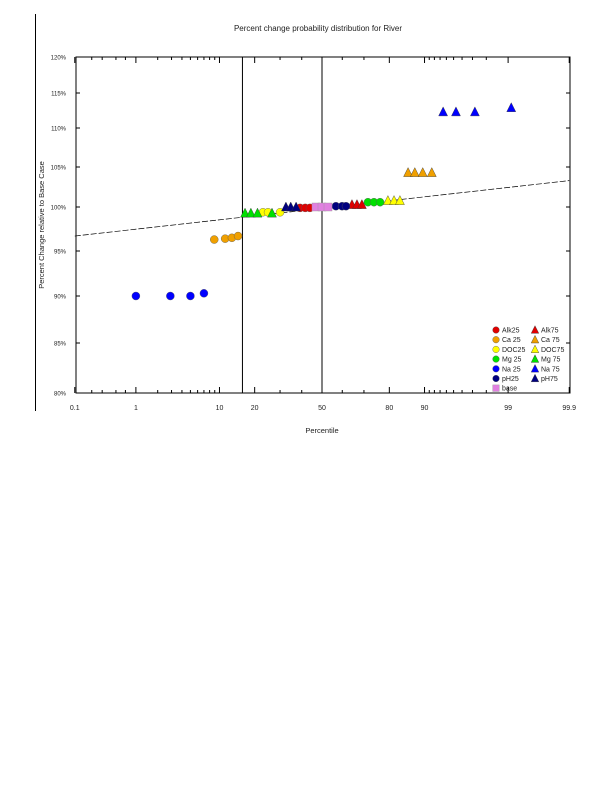 The width and height of the screenshot is (615, 800). Describe the element at coordinates (220, 408) in the screenshot. I see `x-tick-label: 10` at that location.